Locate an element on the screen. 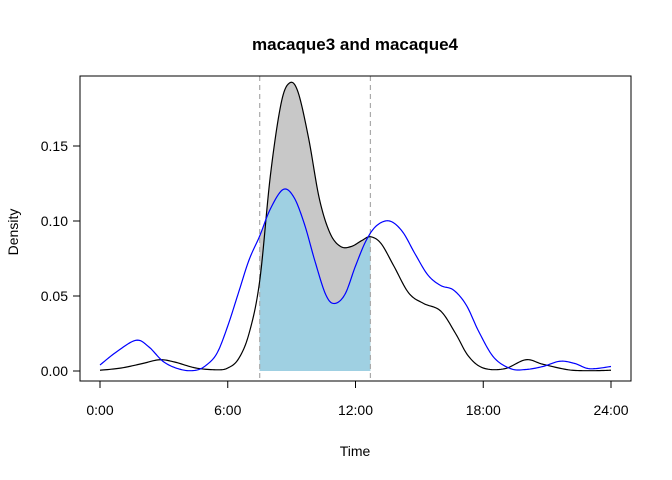 Image resolution: width=672 pixels, height=480 pixels. overlap-region-blue is located at coordinates (315, 279).